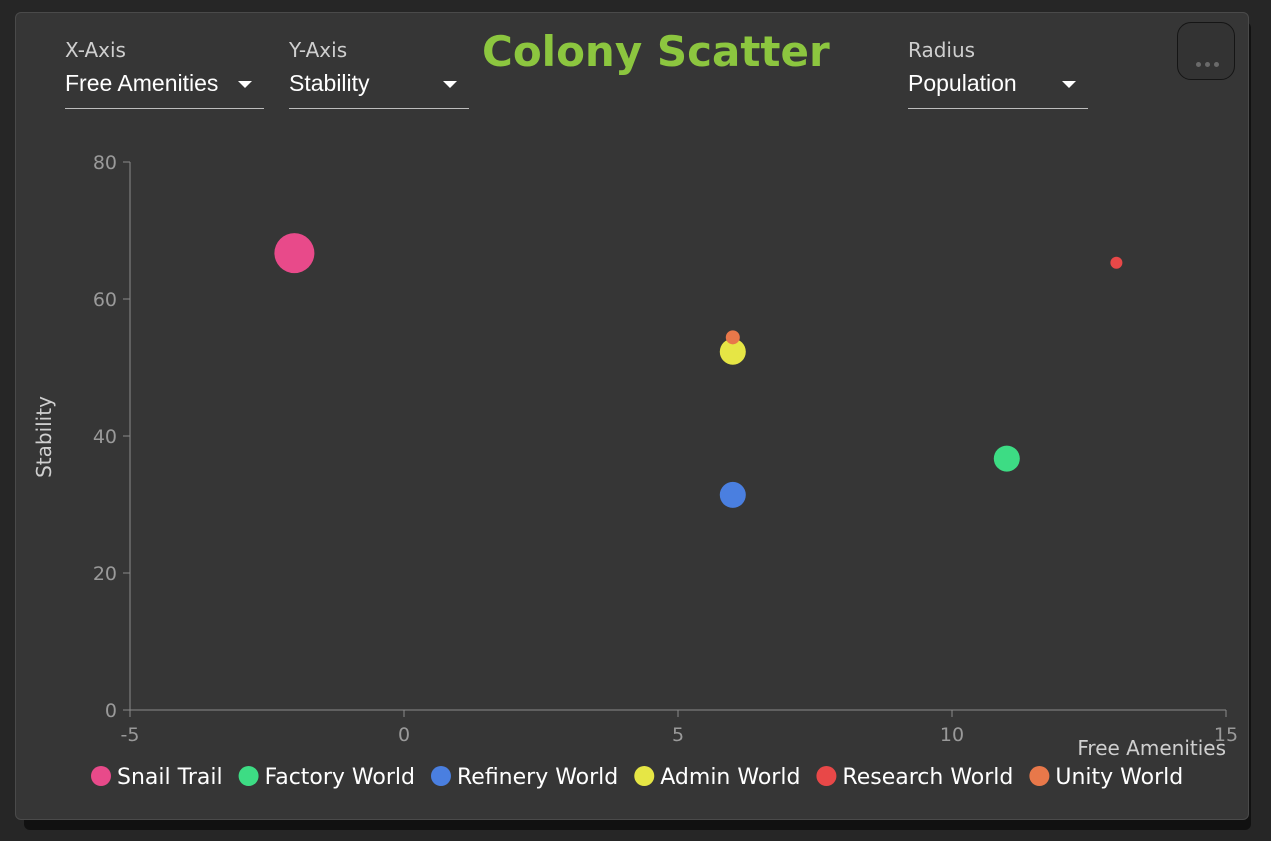 The width and height of the screenshot is (1271, 841). What do you see at coordinates (329, 83) in the screenshot?
I see `y-axis-select-value: Stability` at bounding box center [329, 83].